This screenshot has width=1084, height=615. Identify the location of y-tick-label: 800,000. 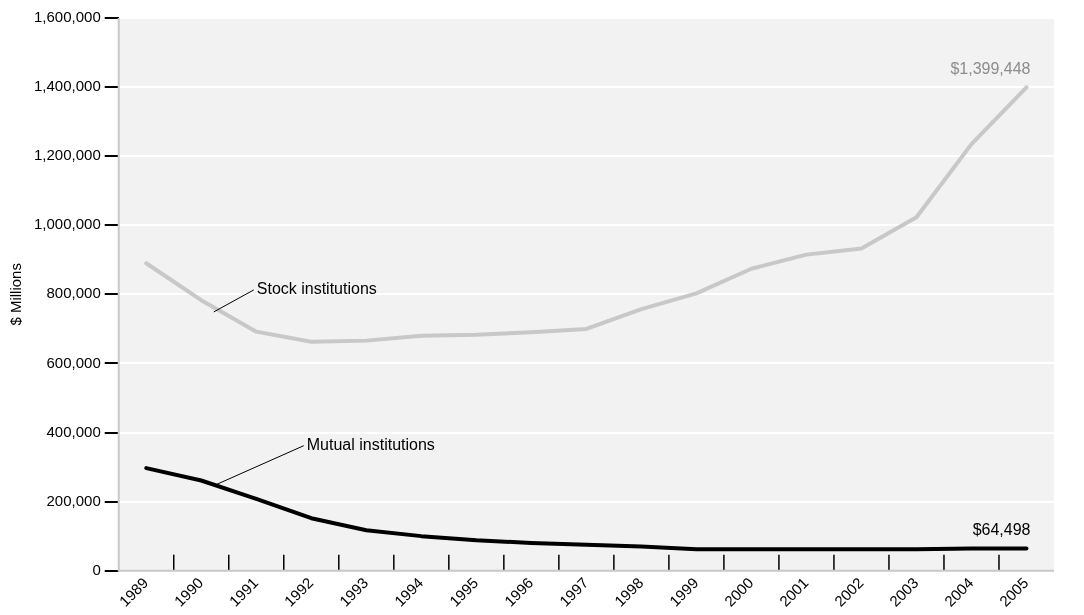
(73, 293).